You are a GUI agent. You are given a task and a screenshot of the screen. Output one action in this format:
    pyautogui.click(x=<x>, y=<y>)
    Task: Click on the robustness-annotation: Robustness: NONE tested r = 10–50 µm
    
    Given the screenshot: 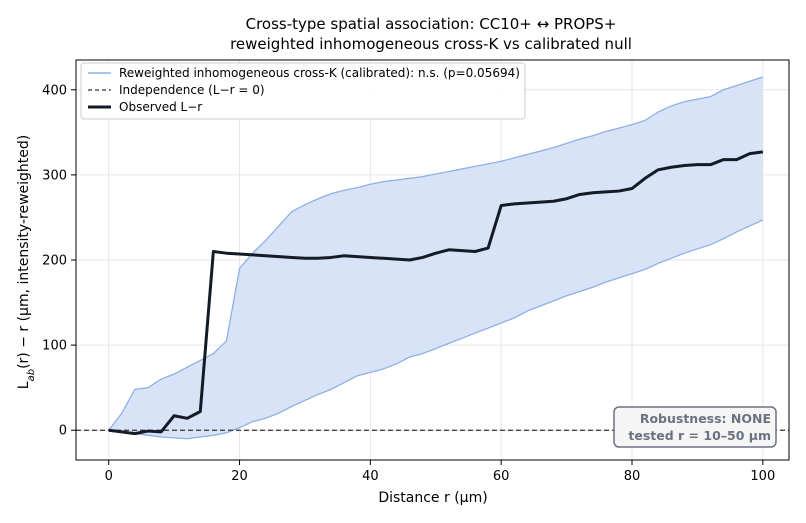 What is the action you would take?
    pyautogui.click(x=695, y=427)
    